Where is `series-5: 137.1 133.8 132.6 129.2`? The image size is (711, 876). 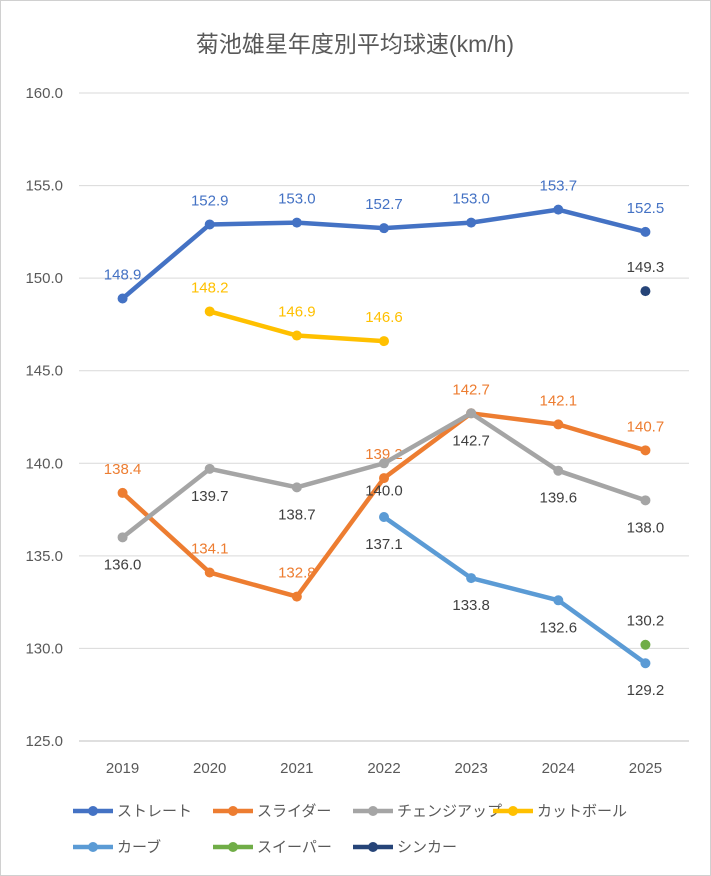 series-5: 137.1 133.8 132.6 129.2 is located at coordinates (514, 605).